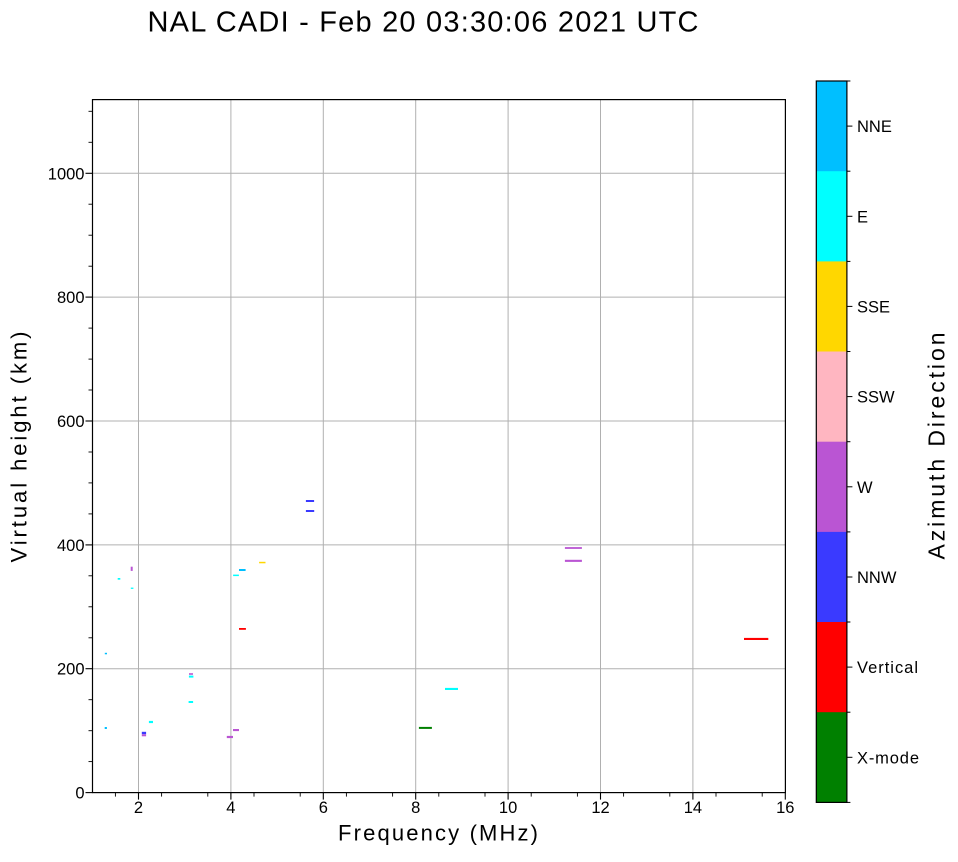 Image resolution: width=958 pixels, height=862 pixels. What do you see at coordinates (877, 578) in the screenshot?
I see `svg-text: NNW` at bounding box center [877, 578].